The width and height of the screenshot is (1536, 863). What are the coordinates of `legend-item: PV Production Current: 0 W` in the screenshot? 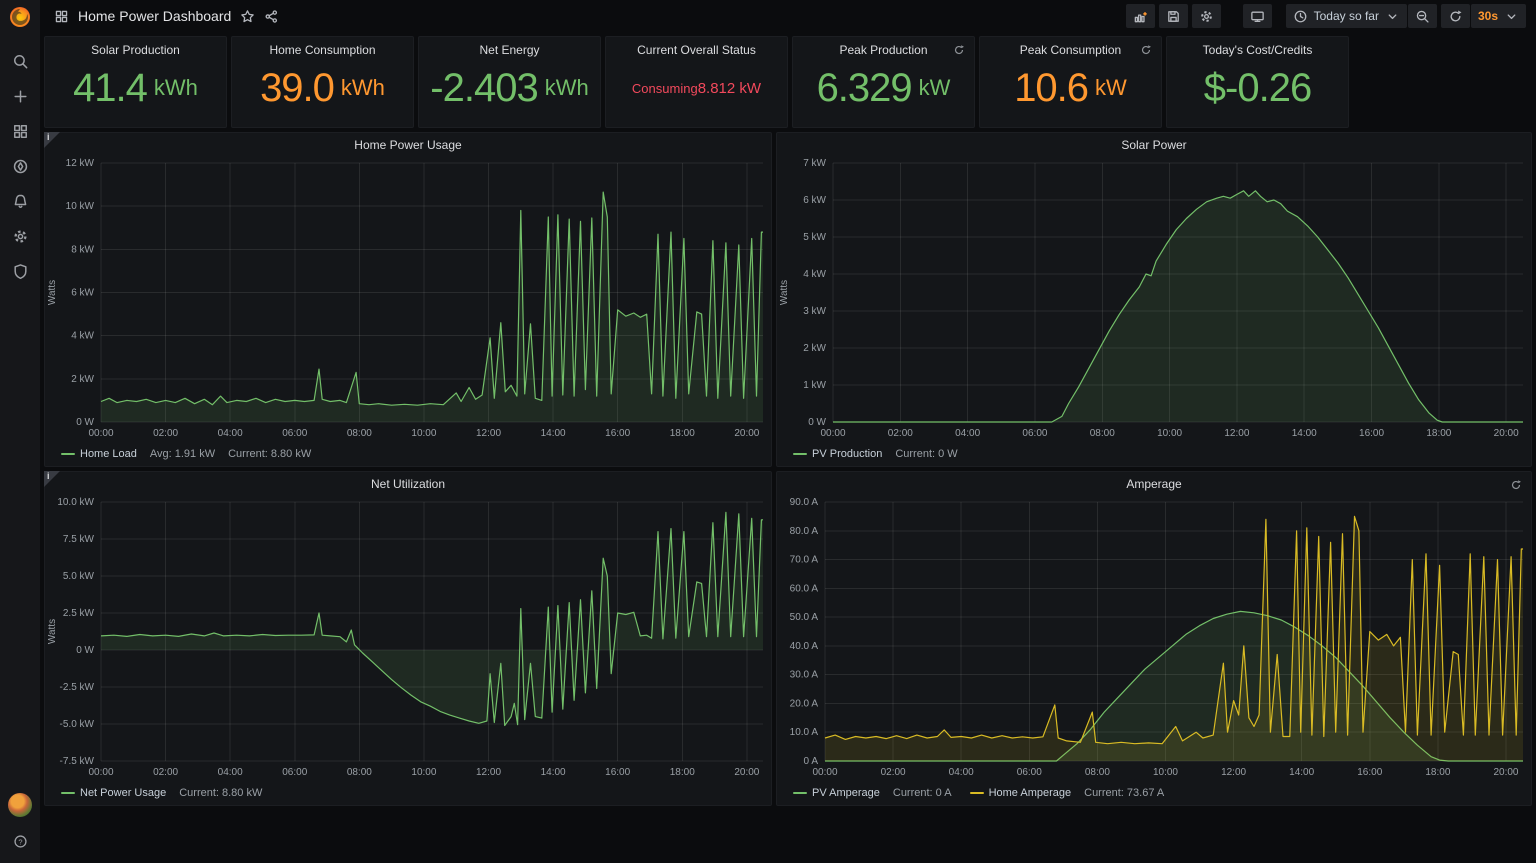 It's located at (875, 454).